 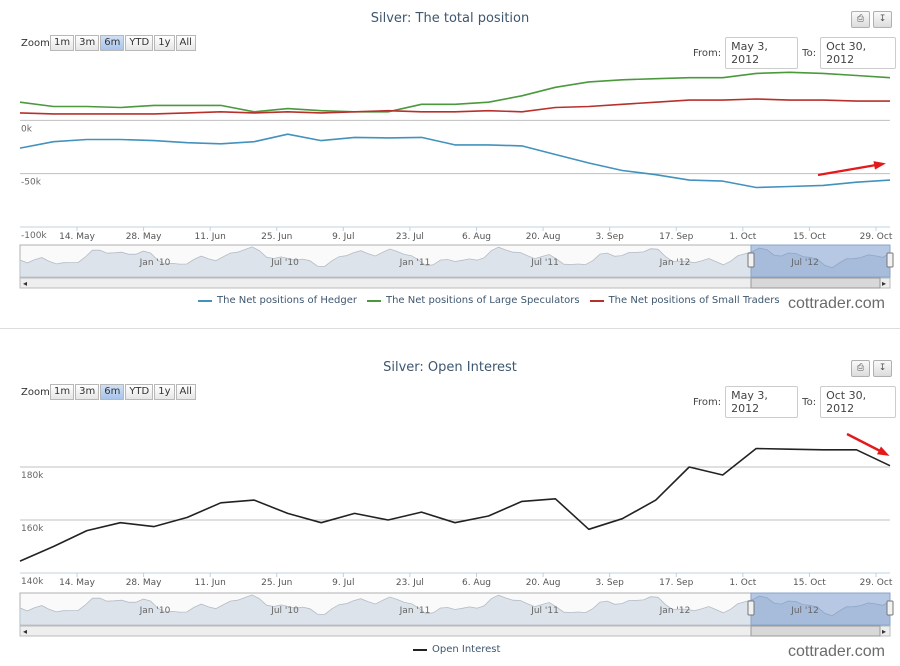 What do you see at coordinates (482, 300) in the screenshot?
I see `legend-label: The Net positions of Large Speculators` at bounding box center [482, 300].